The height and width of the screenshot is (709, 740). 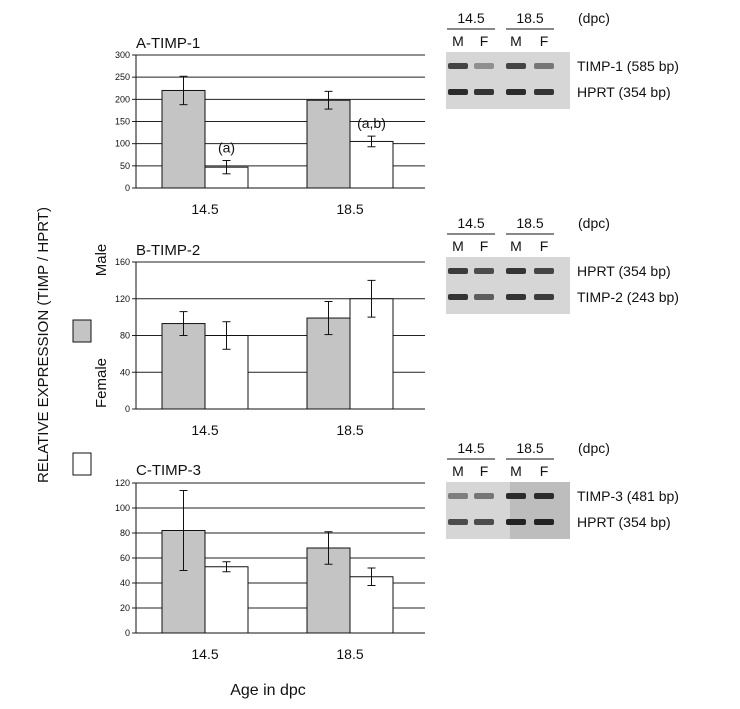 I want to click on y-tick-label: 300, so click(x=122, y=55).